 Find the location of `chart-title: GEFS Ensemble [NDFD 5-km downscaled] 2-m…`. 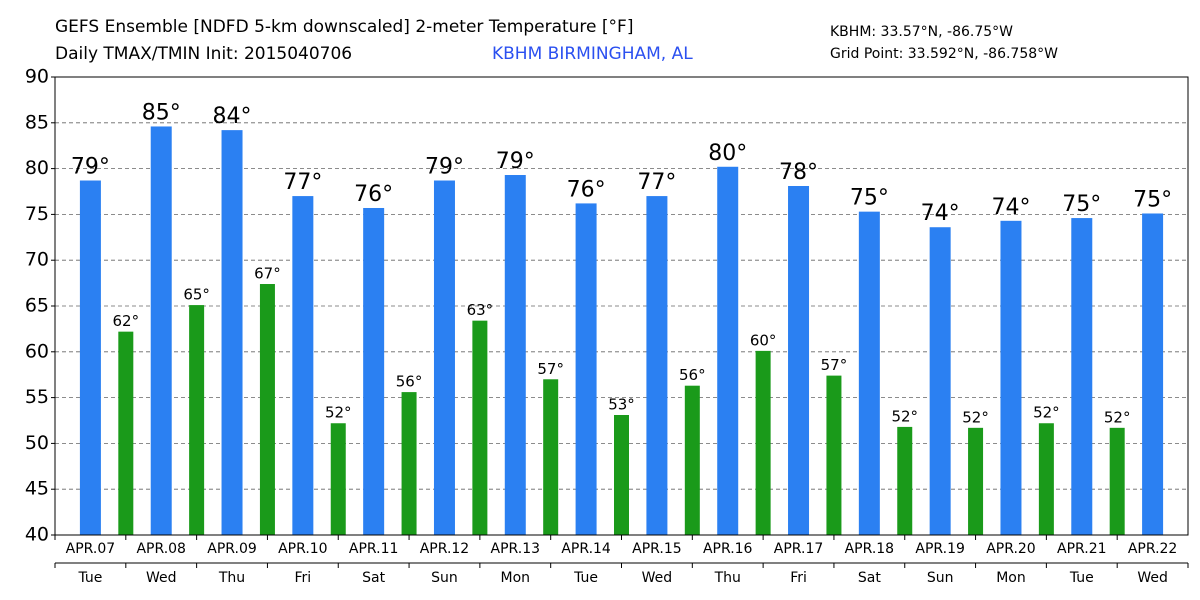

chart-title: GEFS Ensemble [NDFD 5-km downscaled] 2-m… is located at coordinates (344, 27).